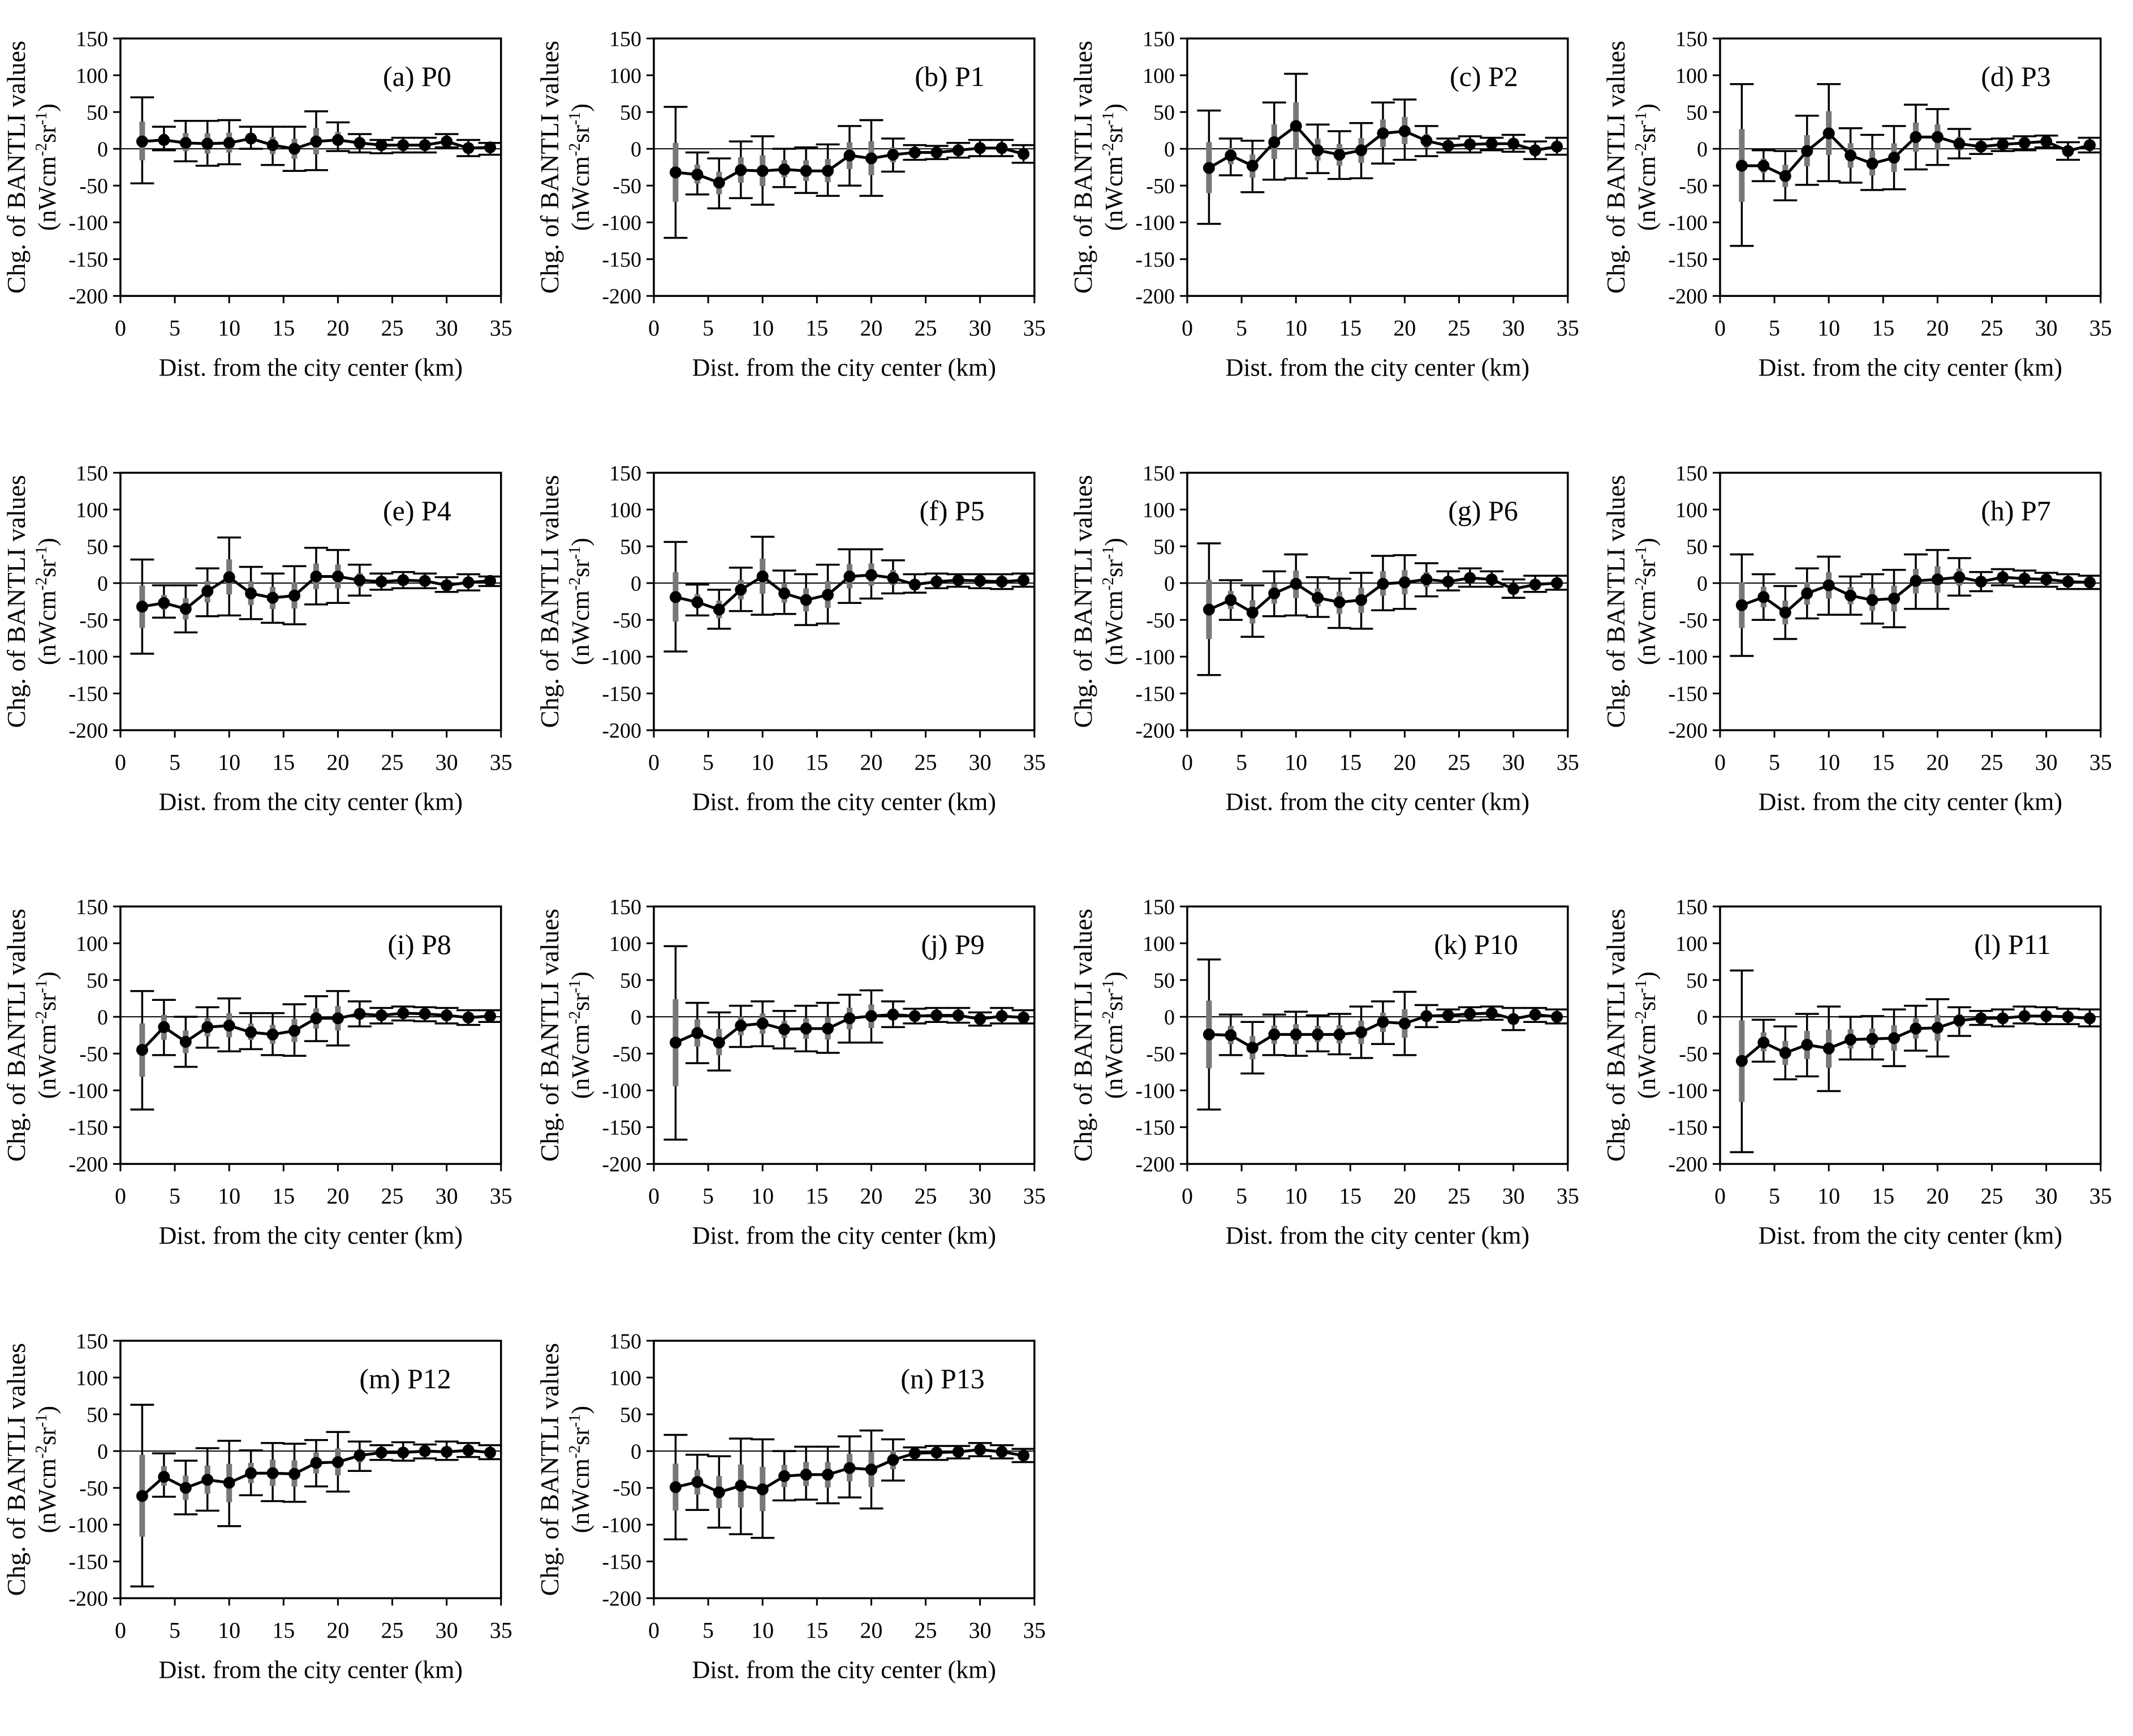  Describe the element at coordinates (816, 1630) in the screenshot. I see `x-tick-label: 15` at that location.